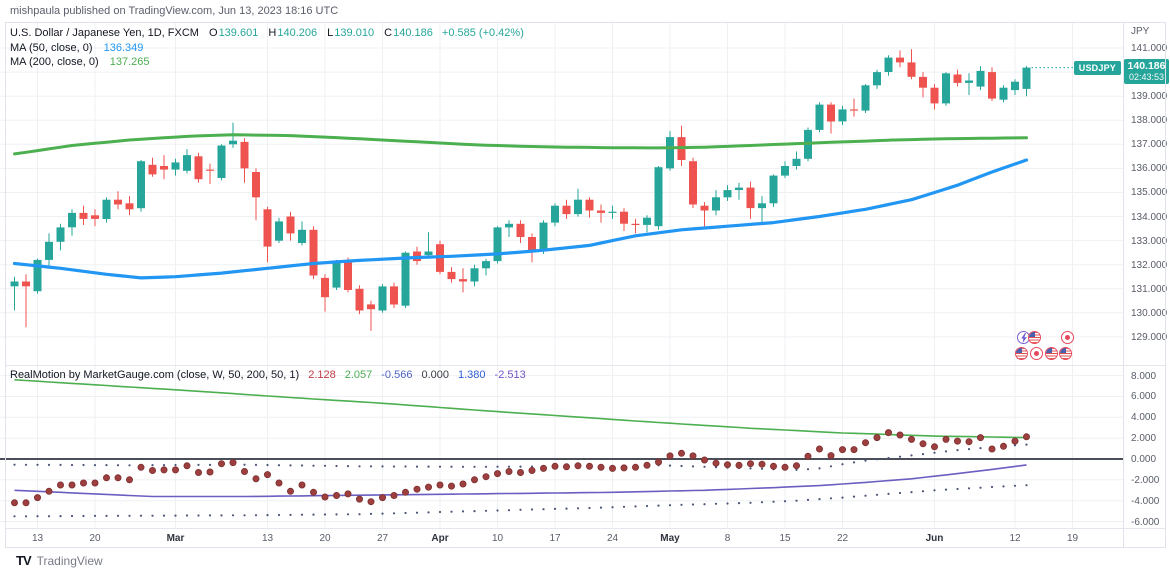 This screenshot has height=574, width=1170. What do you see at coordinates (354, 33) in the screenshot?
I see `low-value: 139.010` at bounding box center [354, 33].